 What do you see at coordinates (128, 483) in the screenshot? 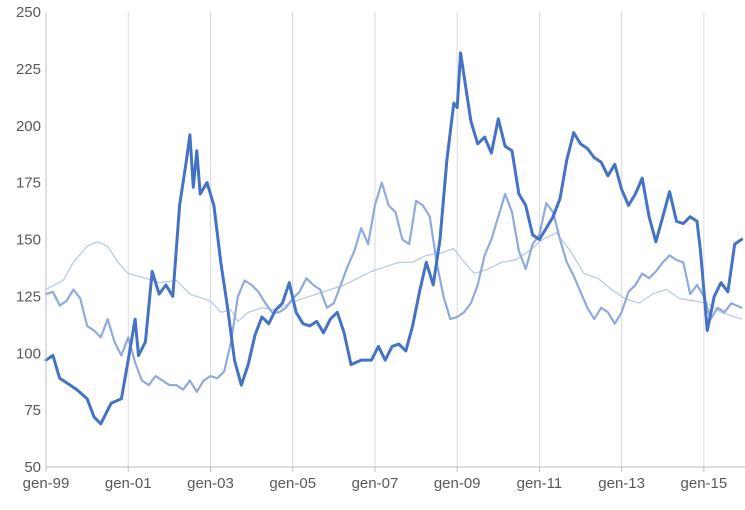
I see `x-tick-label: gen-01` at bounding box center [128, 483].